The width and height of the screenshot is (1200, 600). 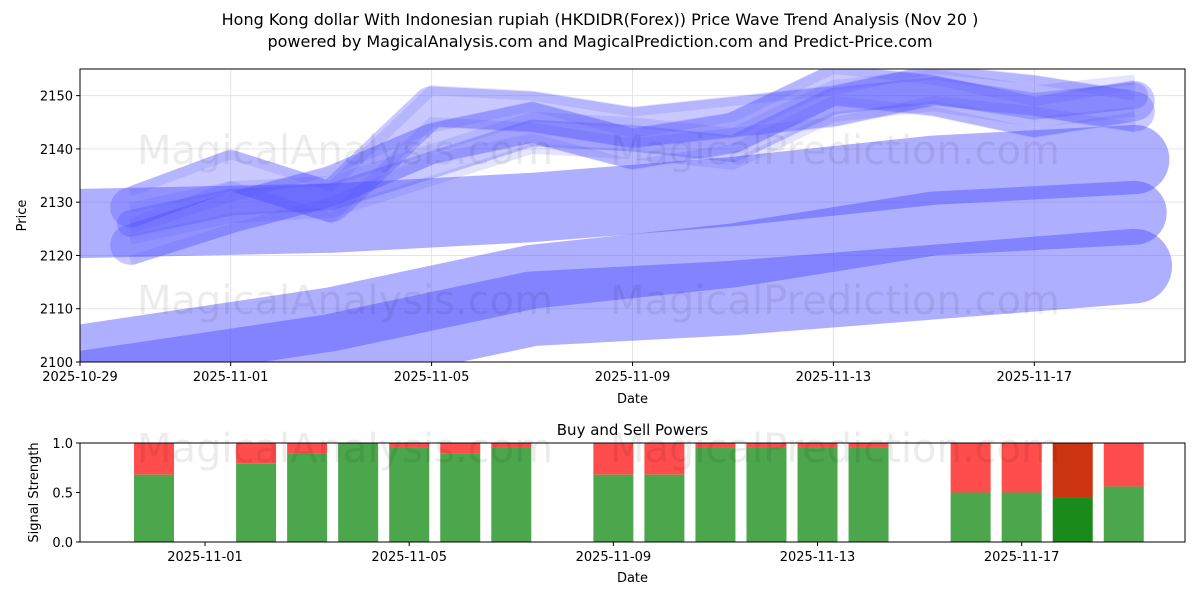 I want to click on y-tick-label: 2100, so click(x=56, y=363).